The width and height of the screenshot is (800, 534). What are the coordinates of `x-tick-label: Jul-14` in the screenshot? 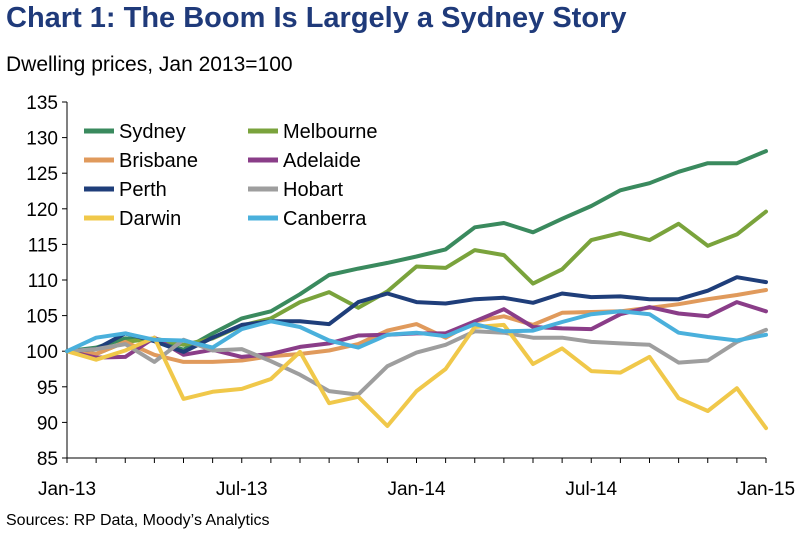 It's located at (591, 489).